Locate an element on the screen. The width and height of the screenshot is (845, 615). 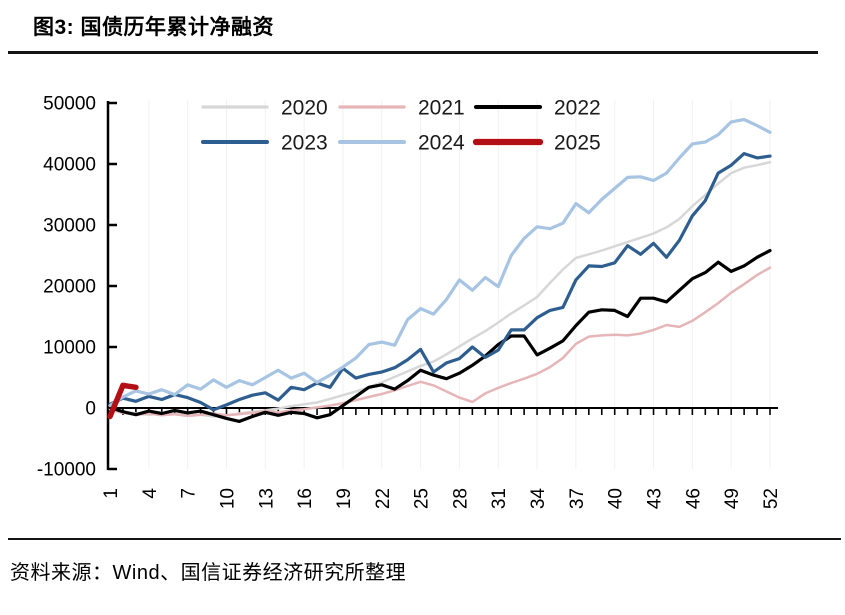
source-note: 资料来源：Wind、国信证券经济研究所整理 is located at coordinates (208, 573).